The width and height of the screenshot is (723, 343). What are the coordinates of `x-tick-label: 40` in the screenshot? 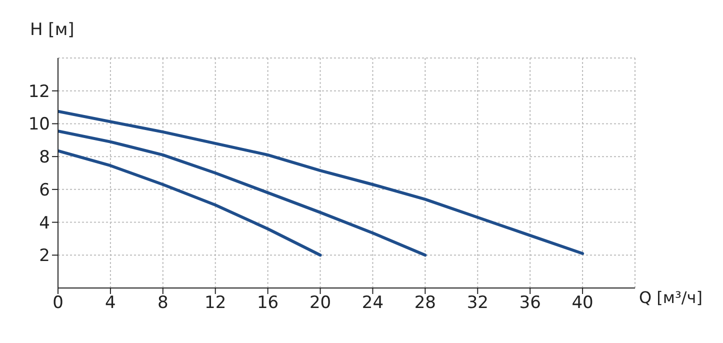 It's located at (583, 303).